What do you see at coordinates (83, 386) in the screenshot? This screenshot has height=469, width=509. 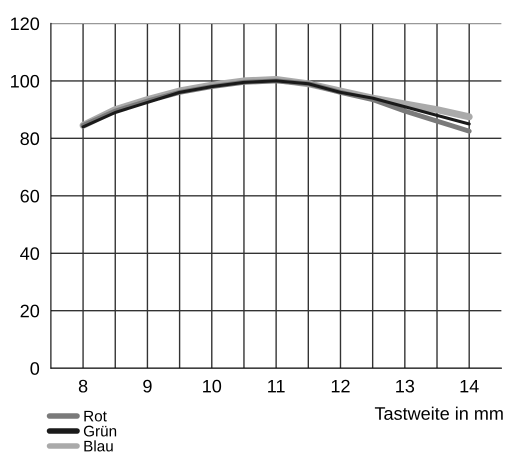 I see `x-tick-label: 8` at bounding box center [83, 386].